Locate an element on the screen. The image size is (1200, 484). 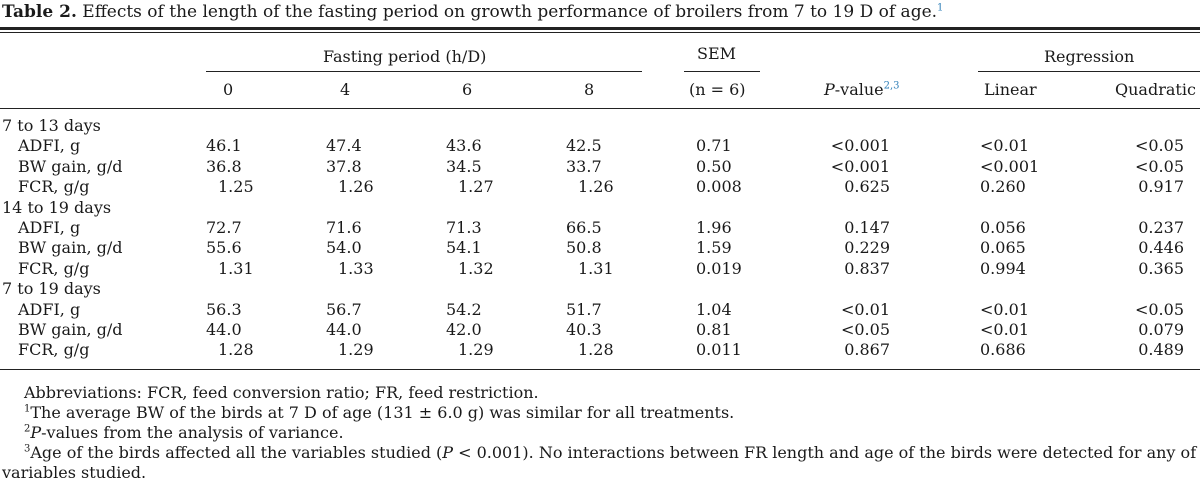
footnote-2-mark: 2 is located at coordinates (27, 429).